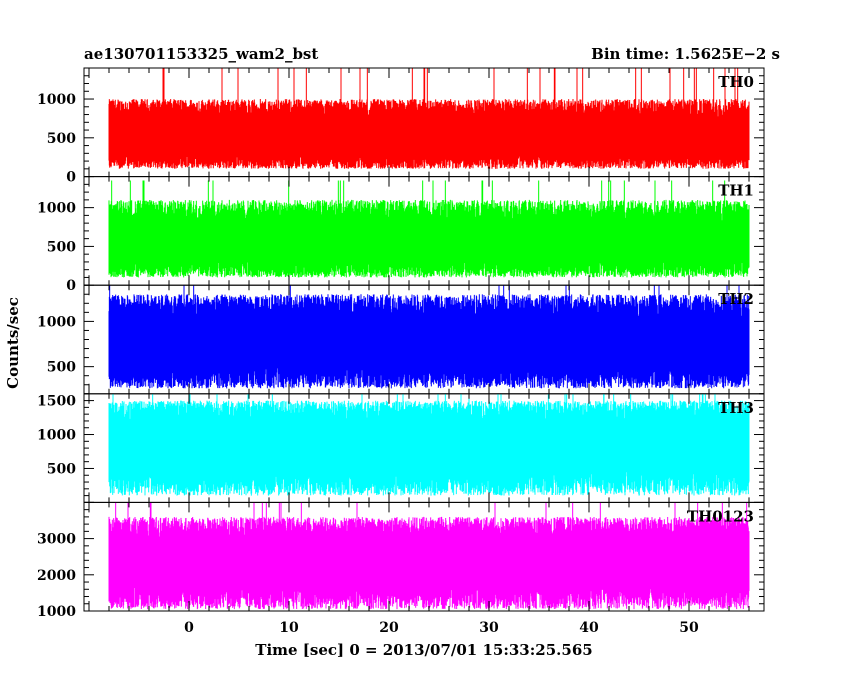 The image size is (850, 680). Describe the element at coordinates (589, 628) in the screenshot. I see `x-tick-label: 40` at that location.